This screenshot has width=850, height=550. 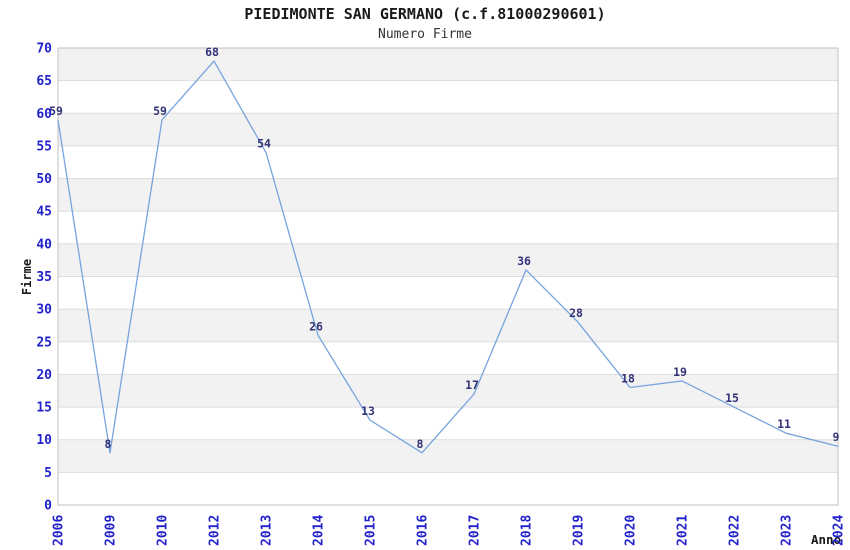 What do you see at coordinates (683, 530) in the screenshot?
I see `x-tick-label: 2021` at bounding box center [683, 530].